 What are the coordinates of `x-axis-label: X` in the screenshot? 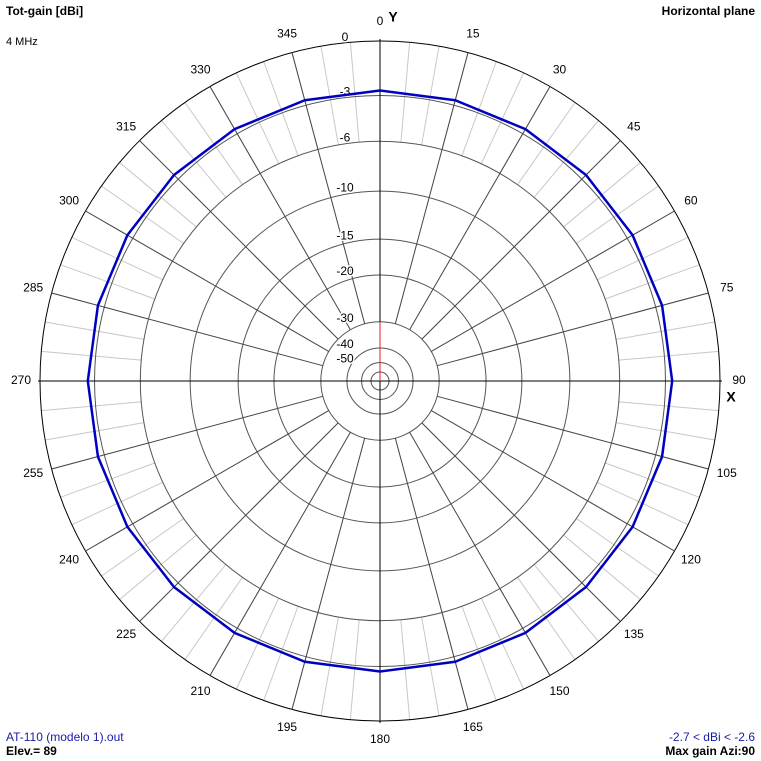 It's located at (731, 397).